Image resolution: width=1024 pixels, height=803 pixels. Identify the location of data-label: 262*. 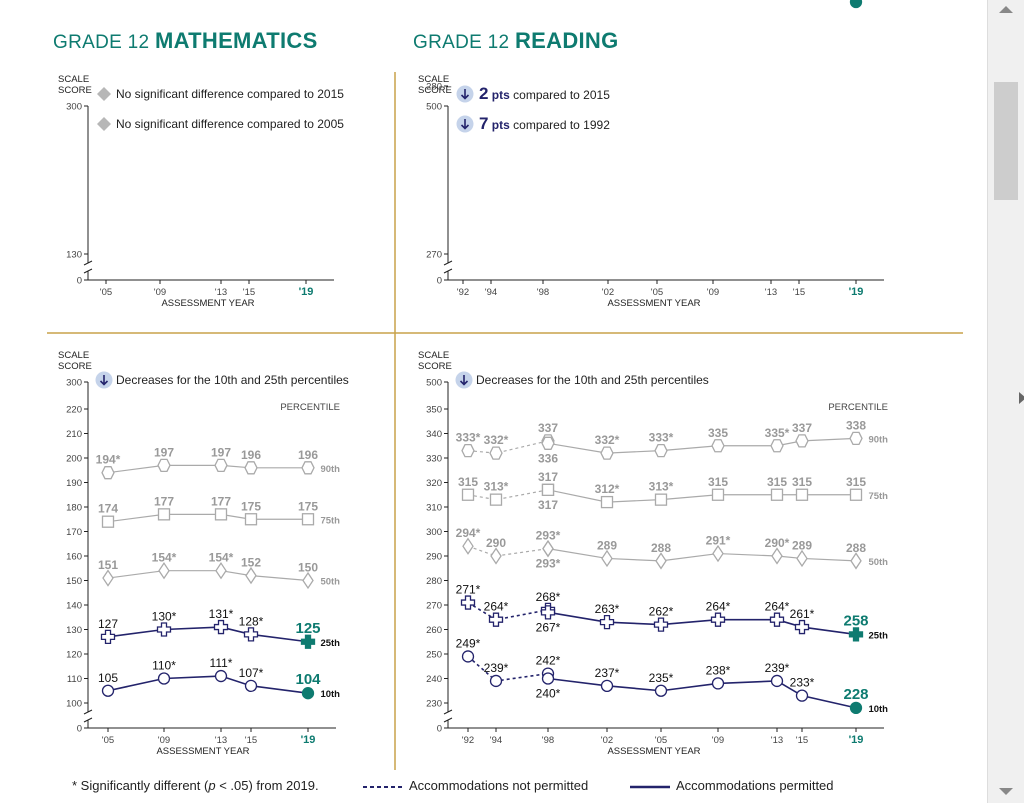
(661, 612).